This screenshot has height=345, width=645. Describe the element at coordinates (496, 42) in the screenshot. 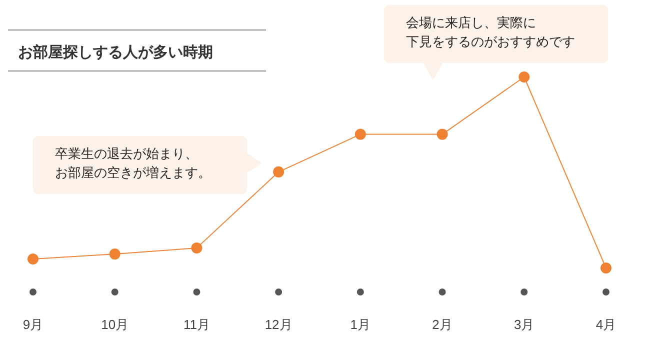

I see `callout: 会場に来店し、実際に下見をするのがおすすめです` at that location.